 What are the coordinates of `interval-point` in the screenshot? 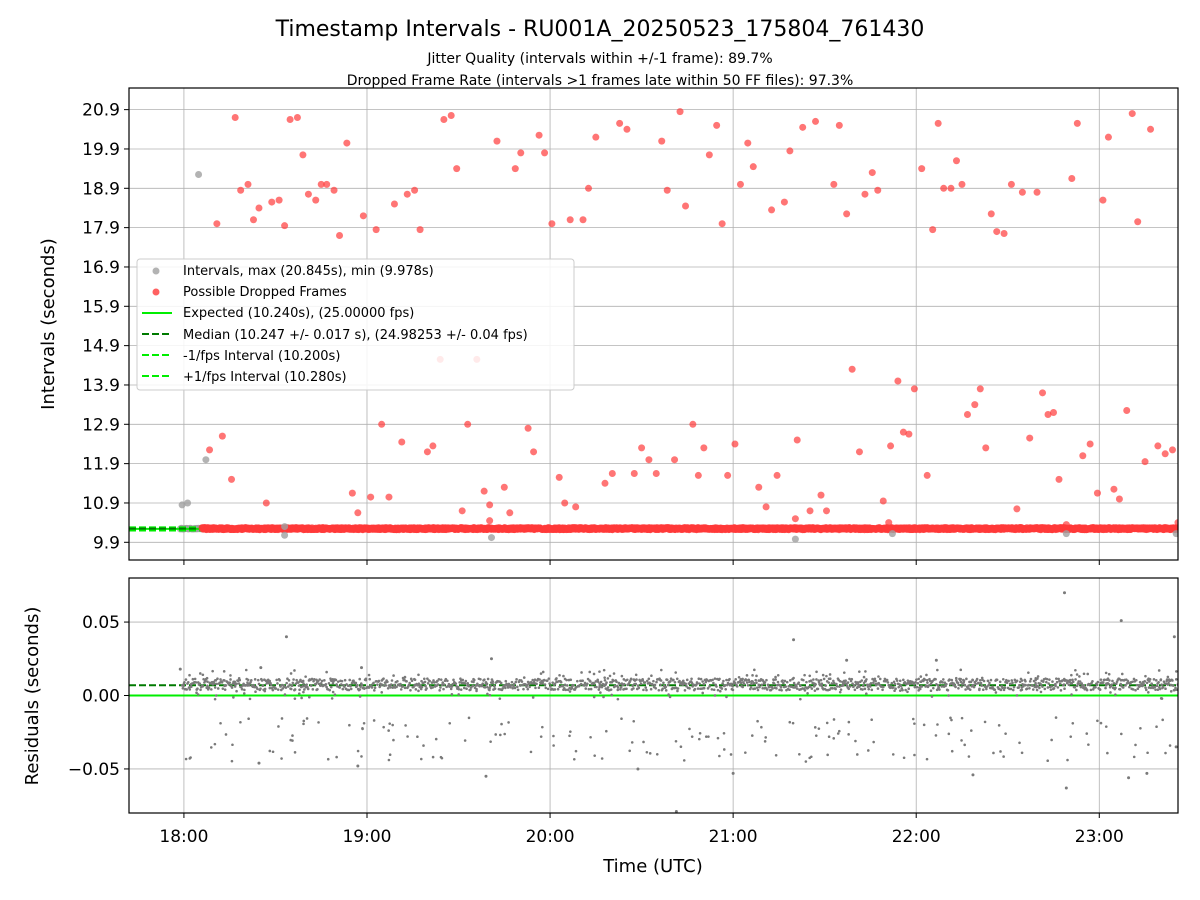 It's located at (188, 503).